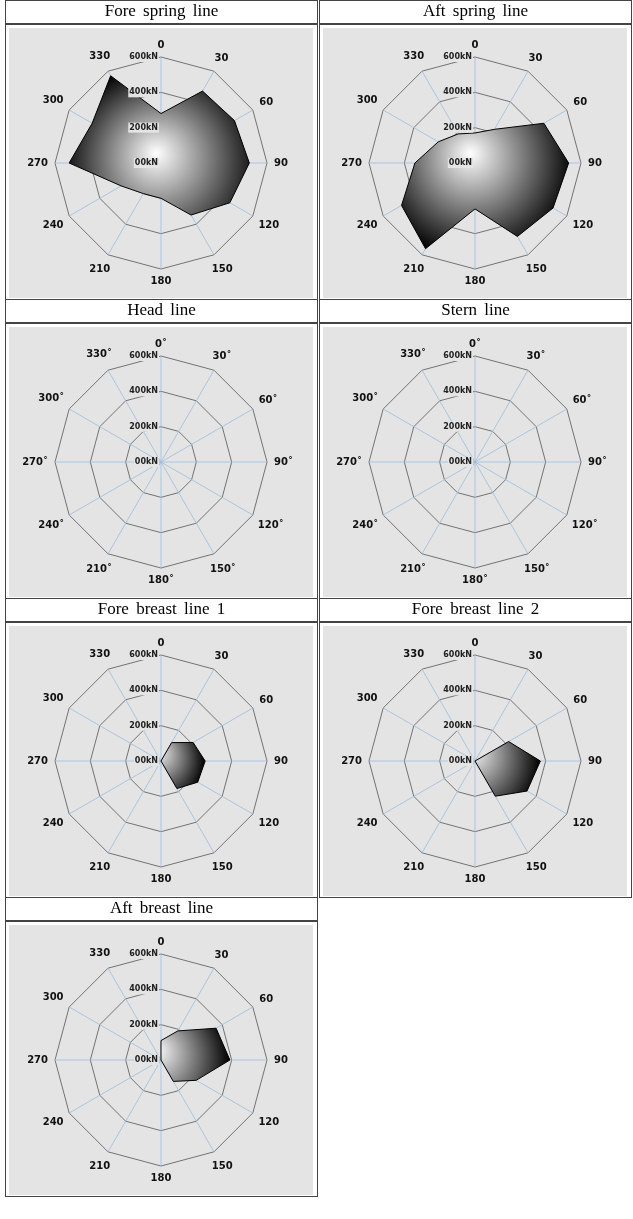 The height and width of the screenshot is (1219, 633). I want to click on chart-title: Stern line, so click(475, 312).